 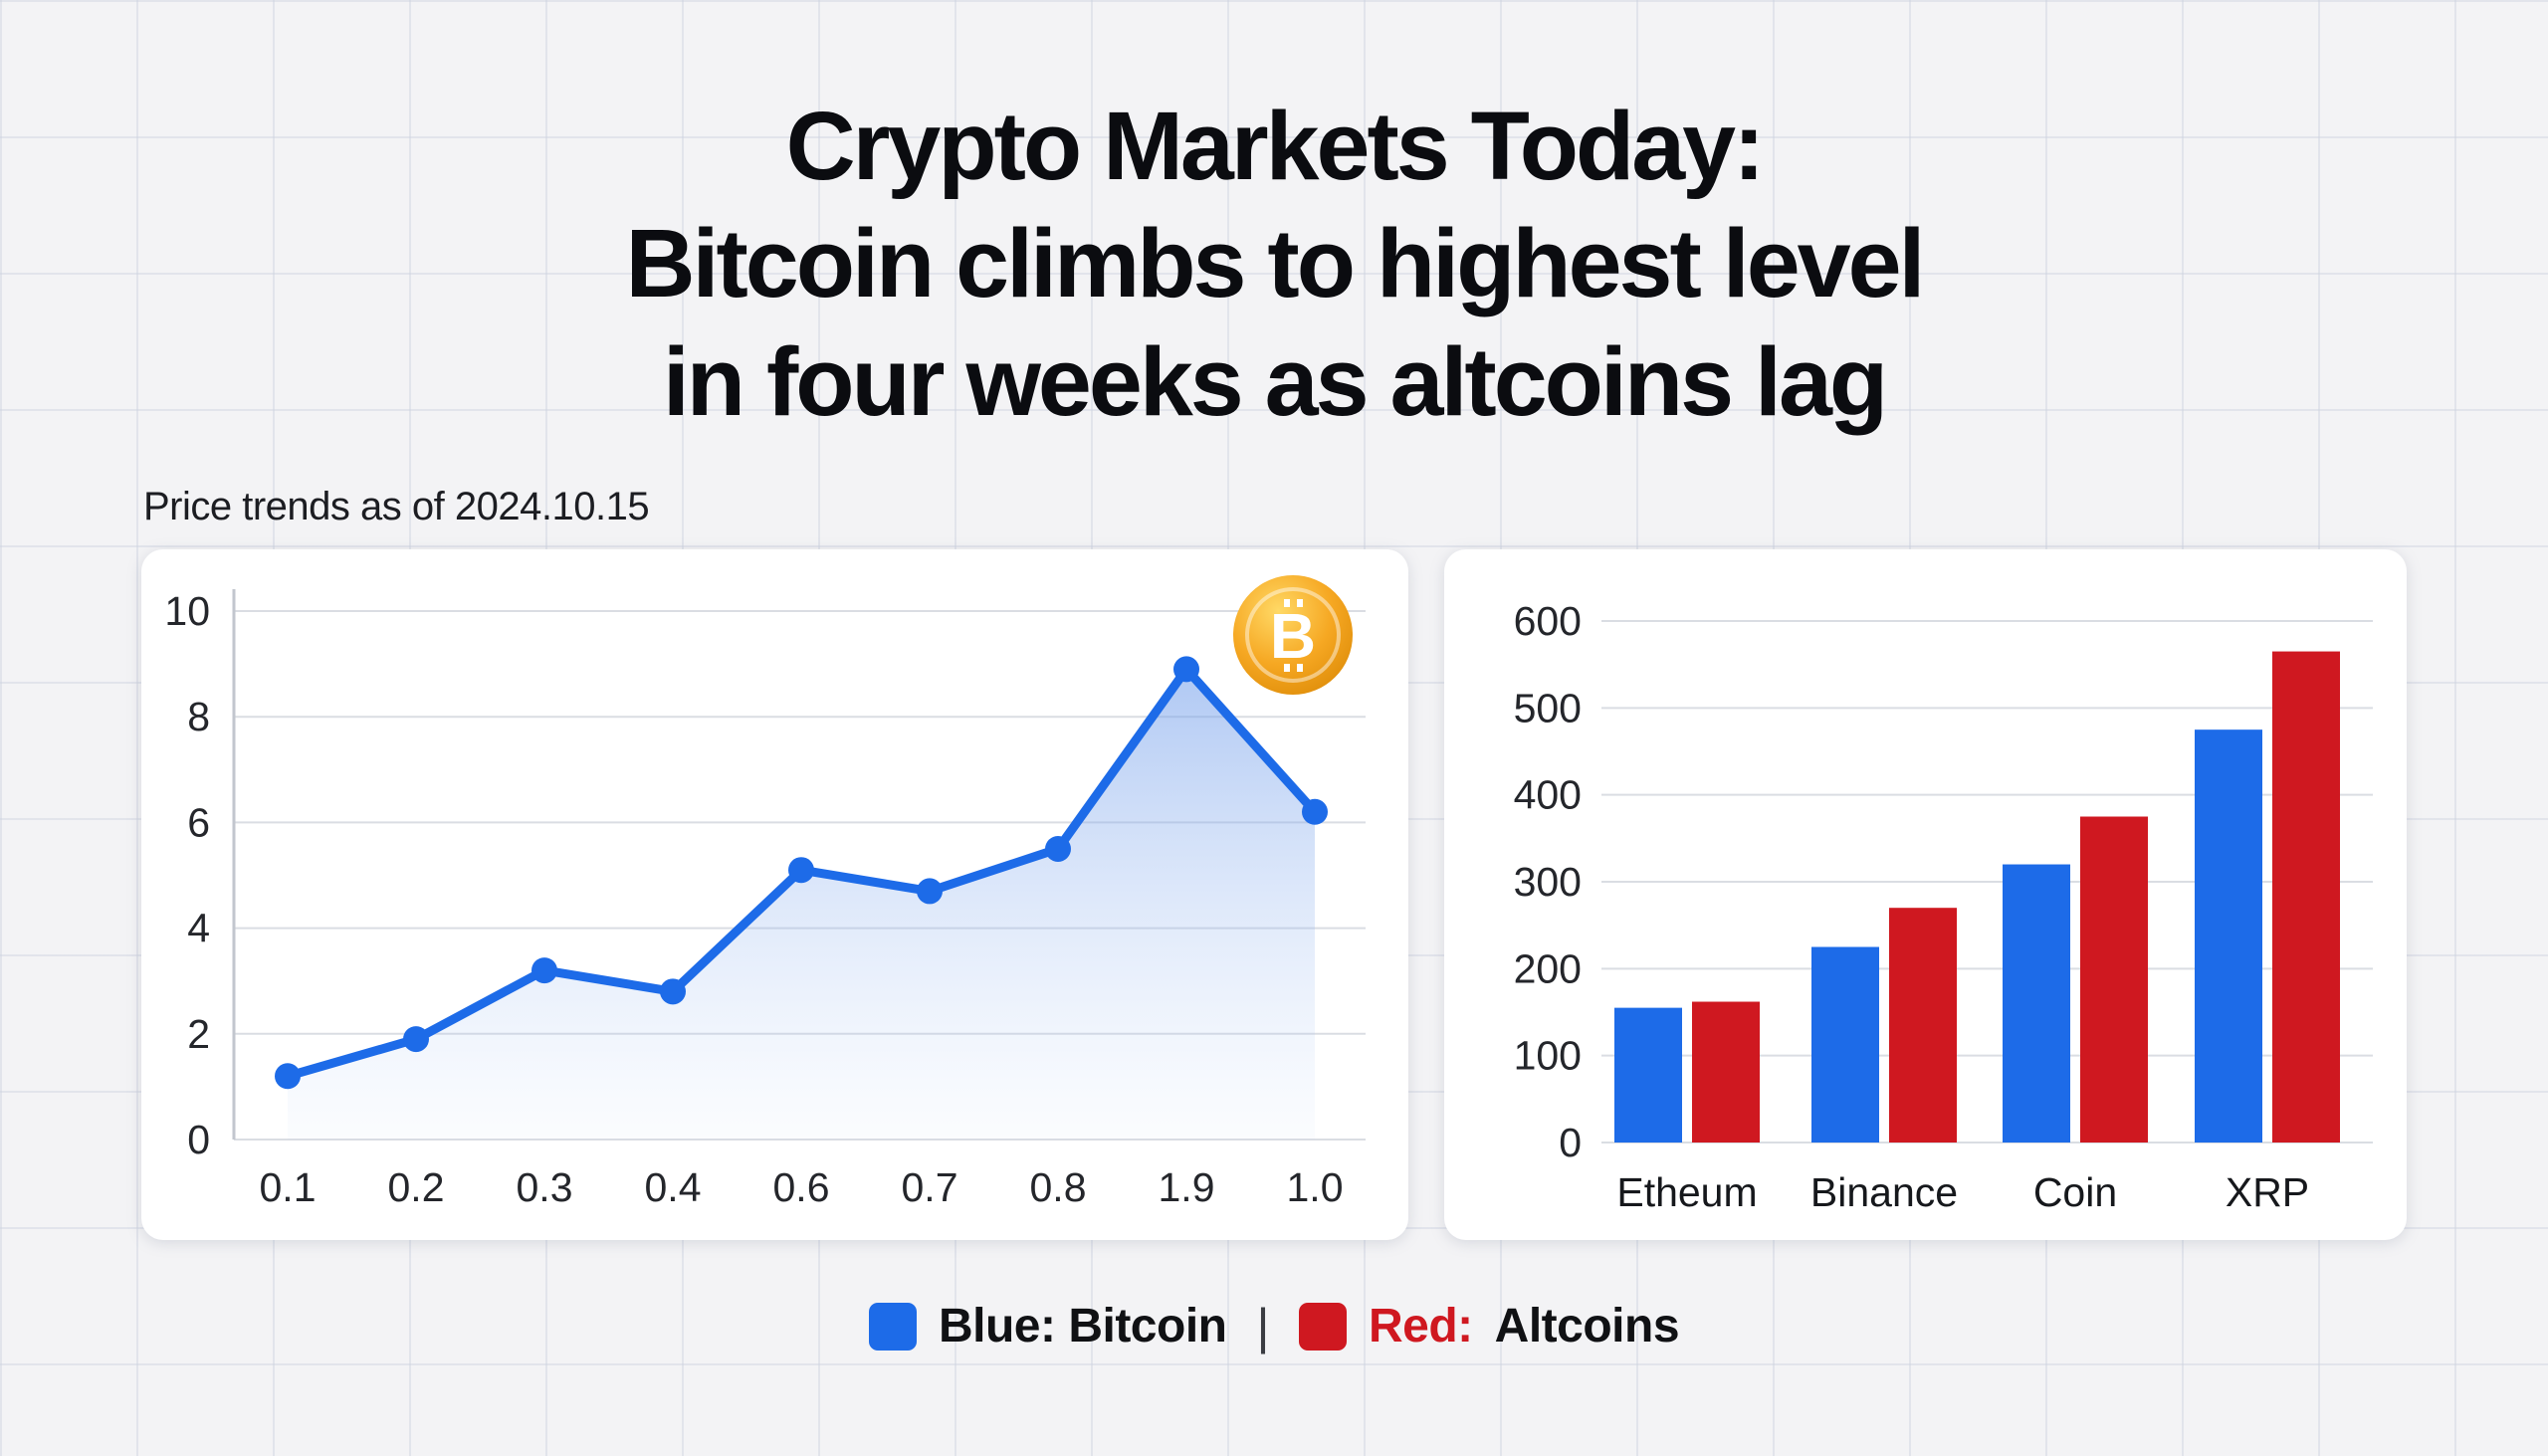 I want to click on y-tick-label: 2, so click(x=198, y=1034).